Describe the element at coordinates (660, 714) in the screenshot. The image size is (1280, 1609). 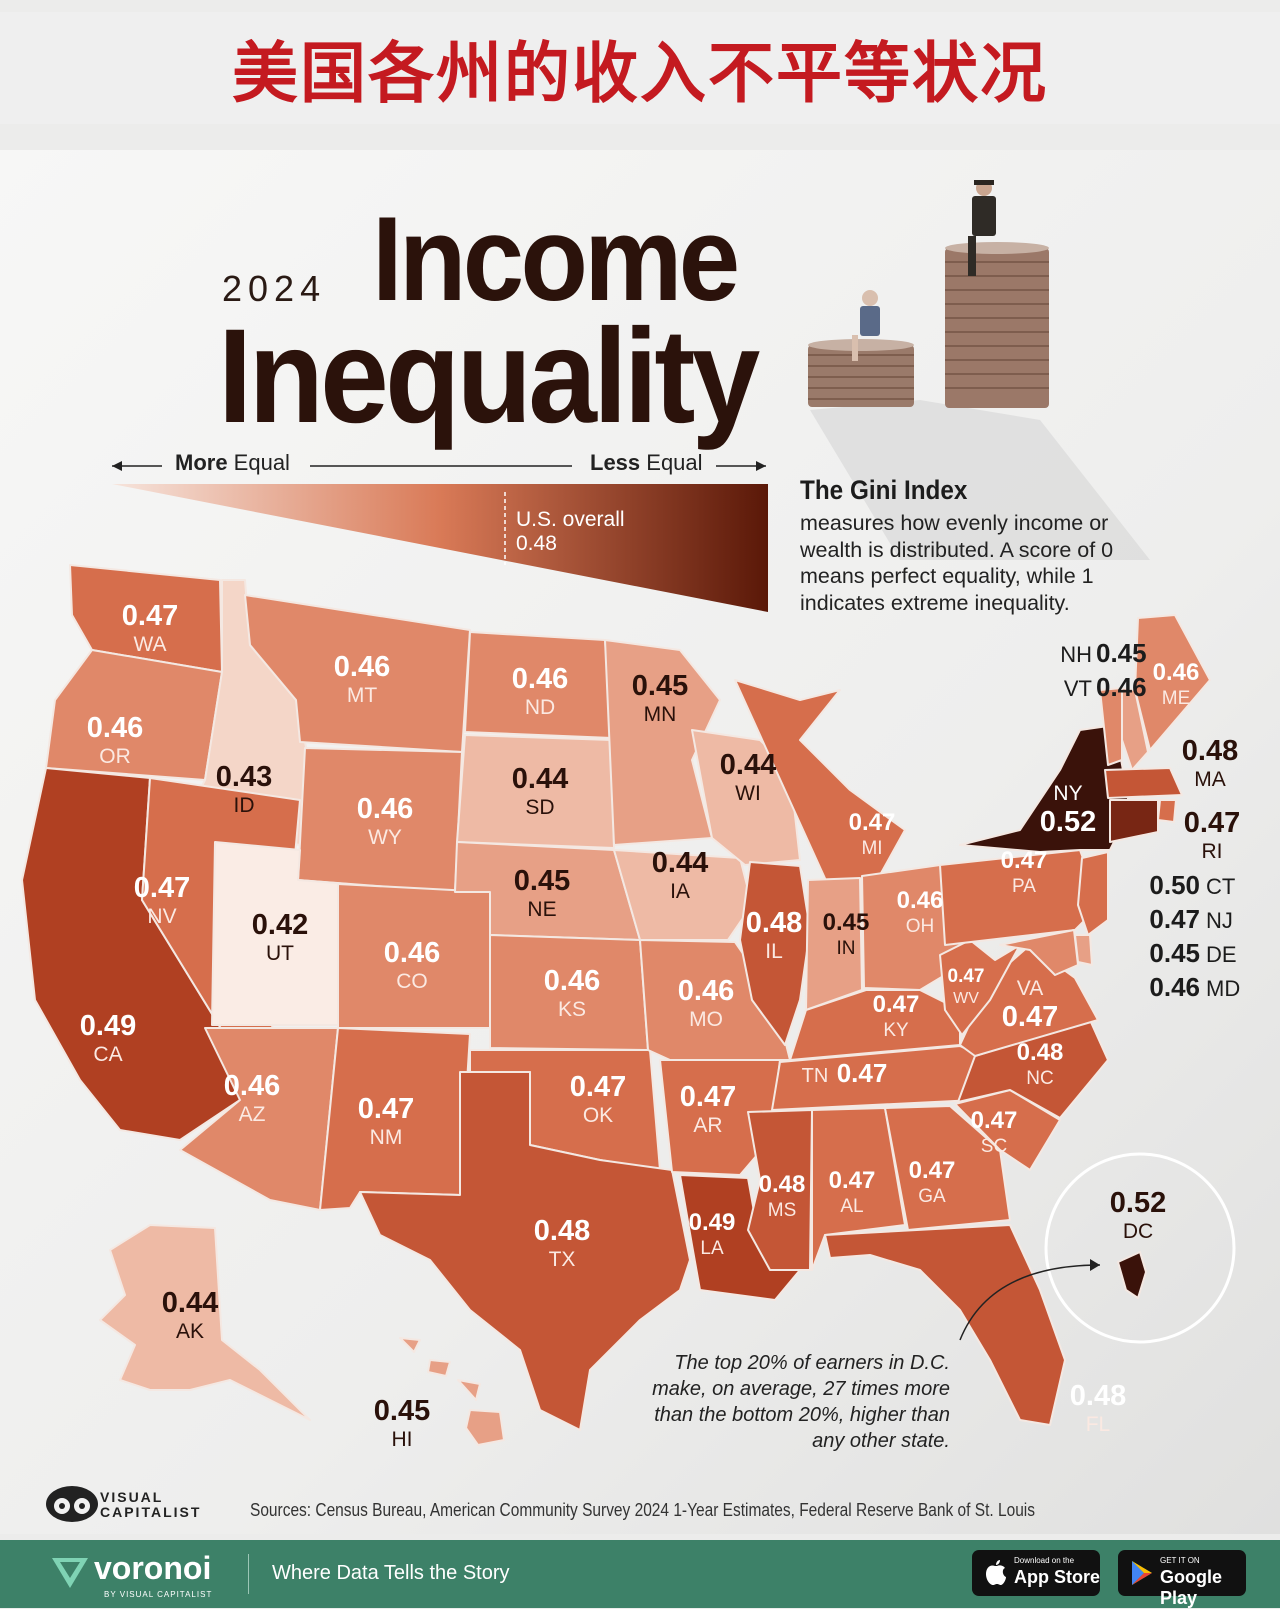
I see `code-mn: MN` at that location.